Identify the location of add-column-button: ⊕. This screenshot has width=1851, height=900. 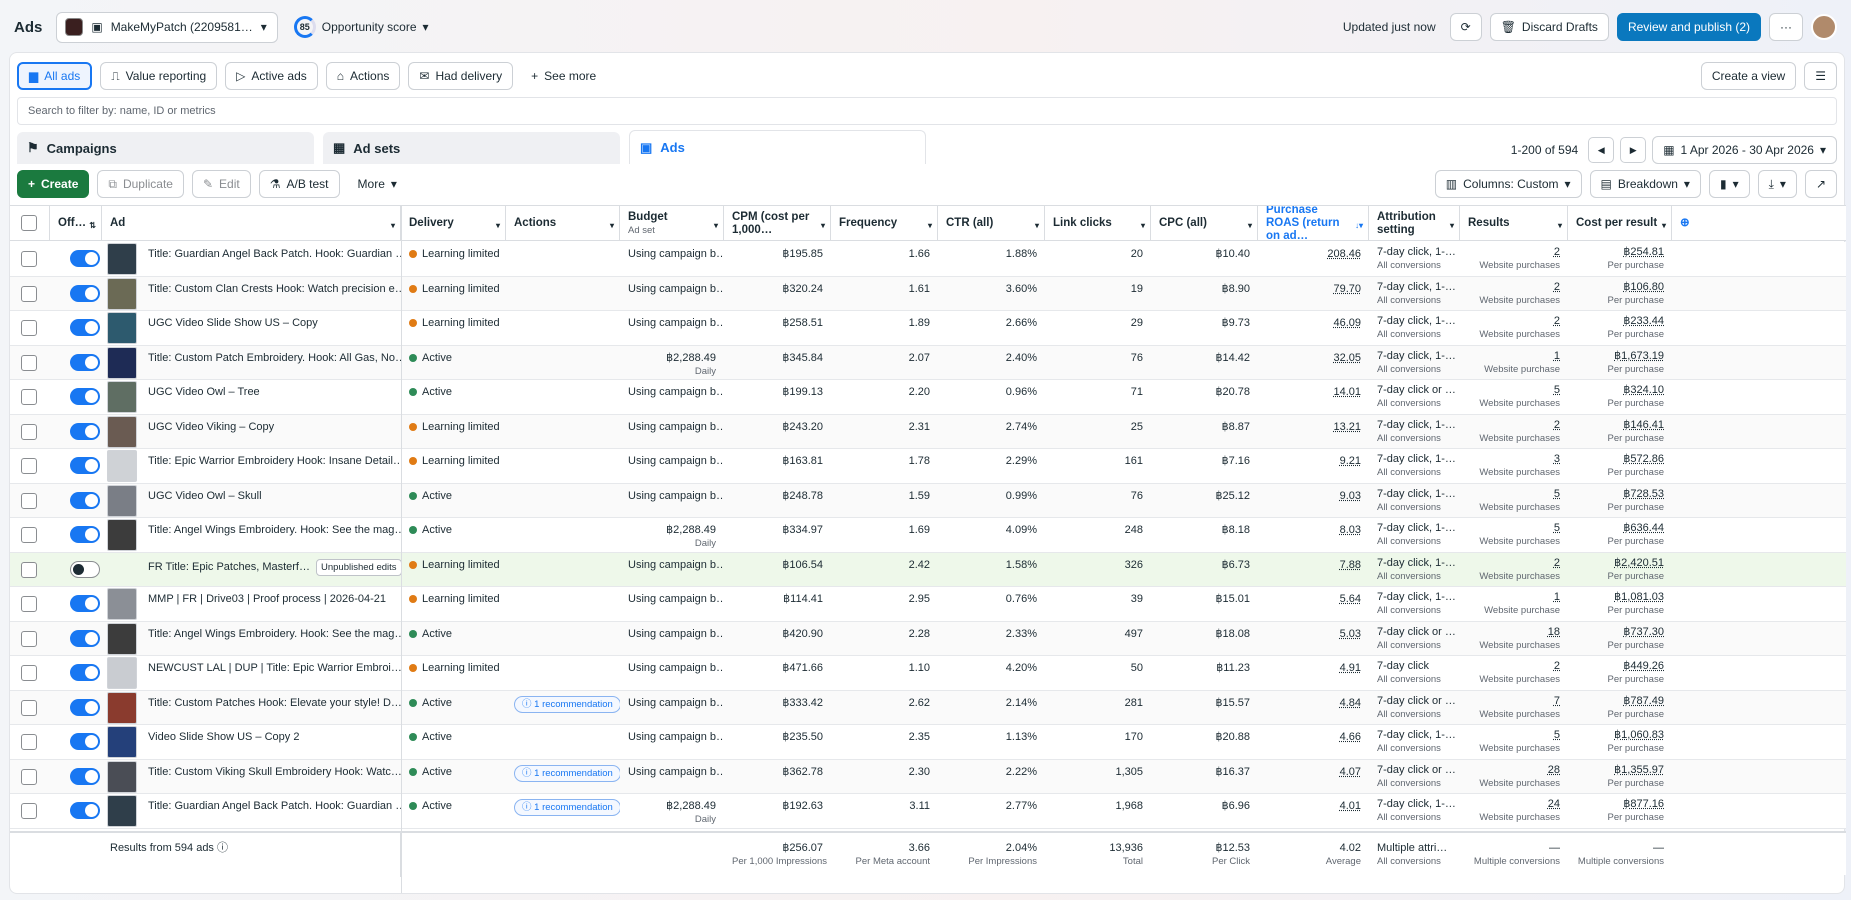
(1685, 223).